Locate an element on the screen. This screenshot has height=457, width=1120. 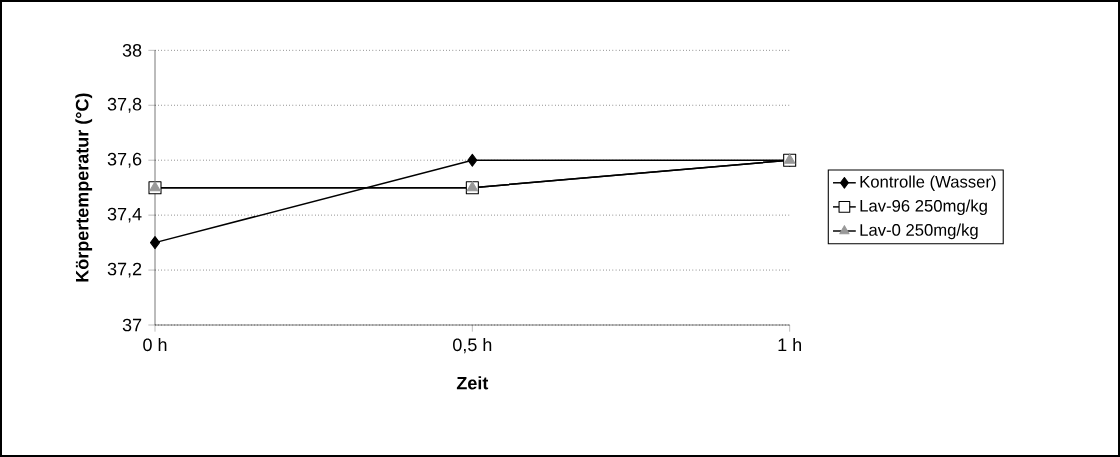
legend-label: Lav-0 250mg/kg is located at coordinates (919, 231).